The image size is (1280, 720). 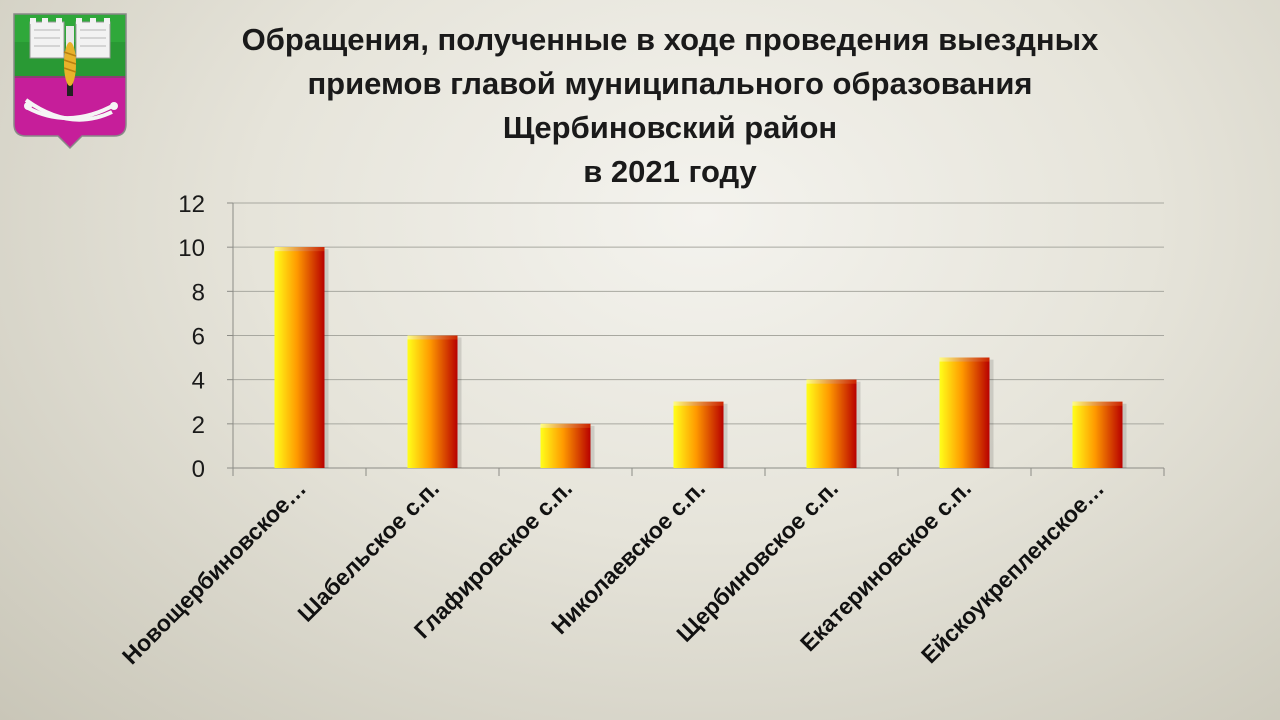 I want to click on title-line-4: в 2021 году, so click(x=670, y=171).